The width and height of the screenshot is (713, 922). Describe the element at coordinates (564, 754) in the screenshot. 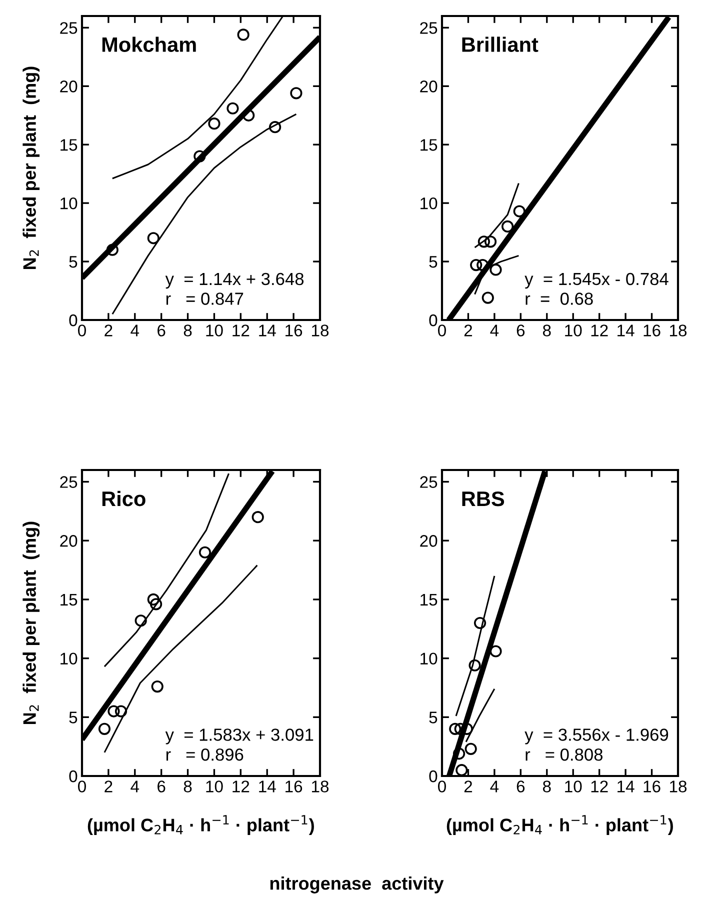

I see `annotation: r = 0.808` at that location.